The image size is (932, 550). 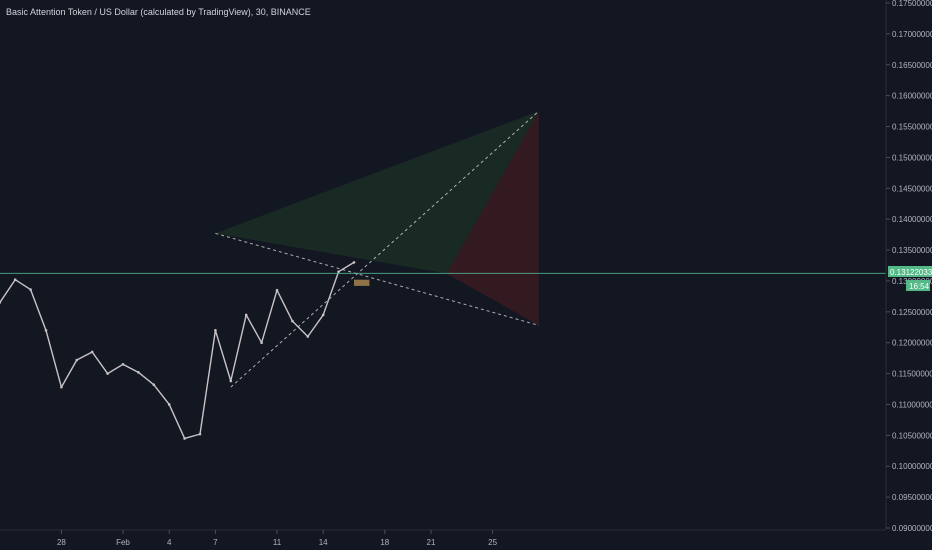 What do you see at coordinates (912, 466) in the screenshot?
I see `price-tick-label: 0.10000000` at bounding box center [912, 466].